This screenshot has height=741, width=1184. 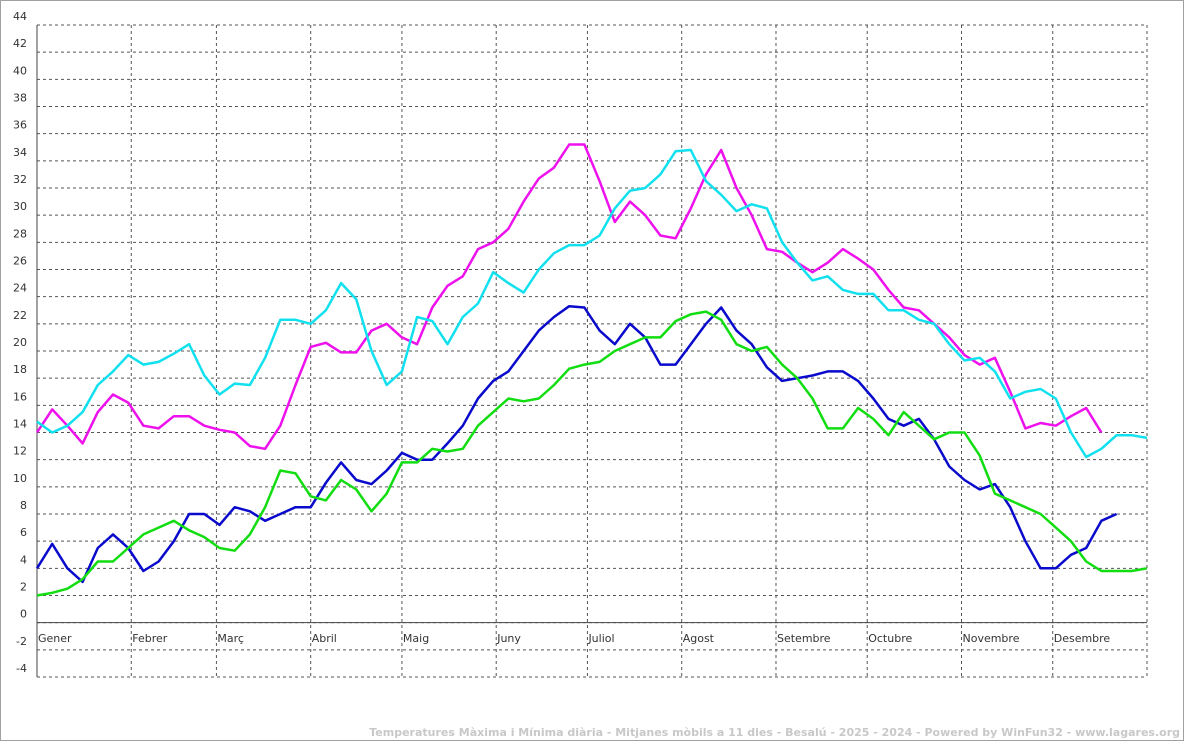 I want to click on y-tick-label: 30, so click(x=20, y=206).